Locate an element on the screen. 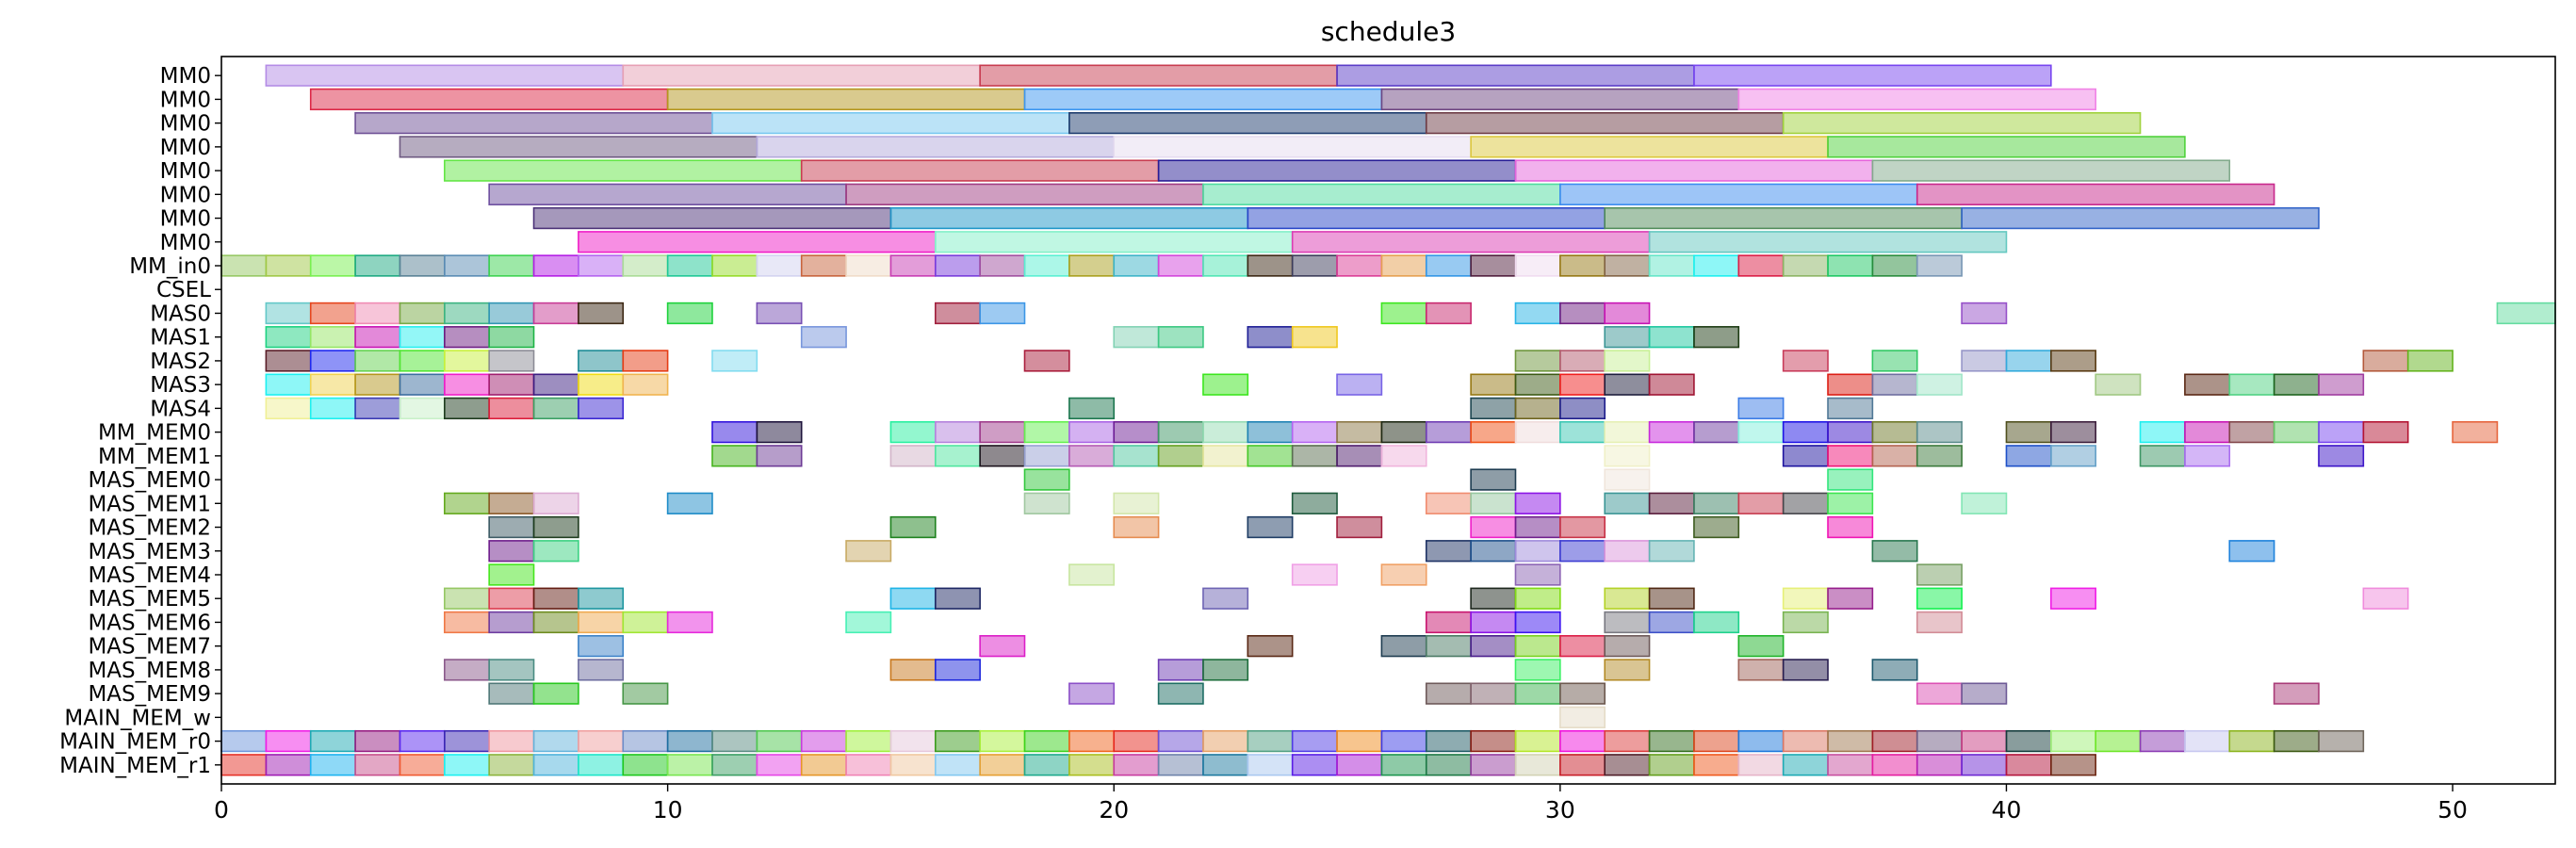  x-tick-label: 20 is located at coordinates (1114, 810).